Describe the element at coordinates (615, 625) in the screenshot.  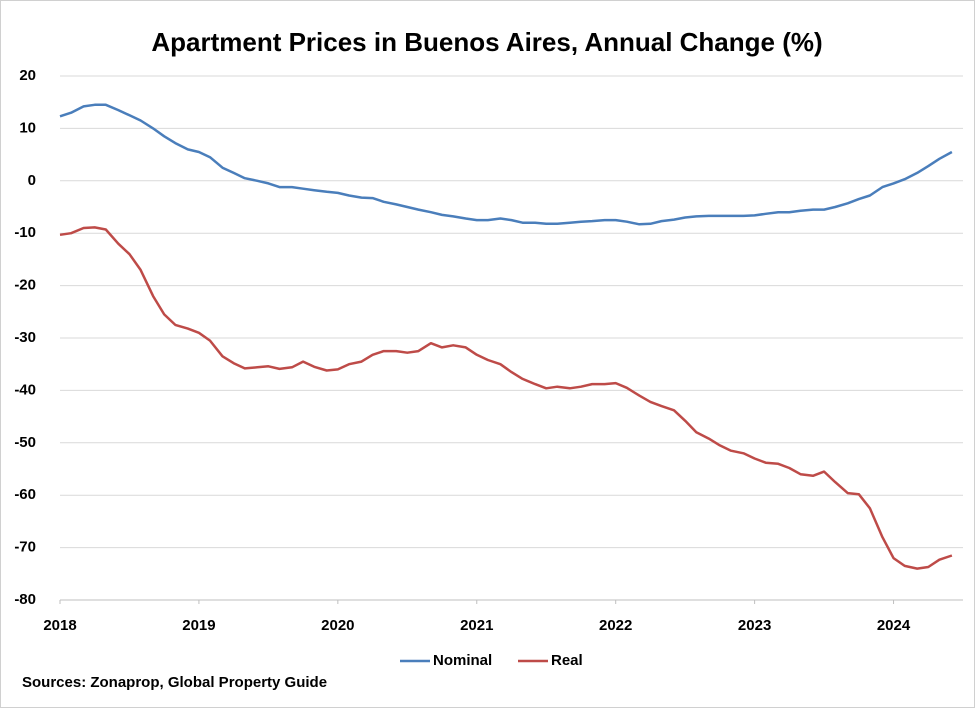
I see `x-tick-label: 2022` at that location.